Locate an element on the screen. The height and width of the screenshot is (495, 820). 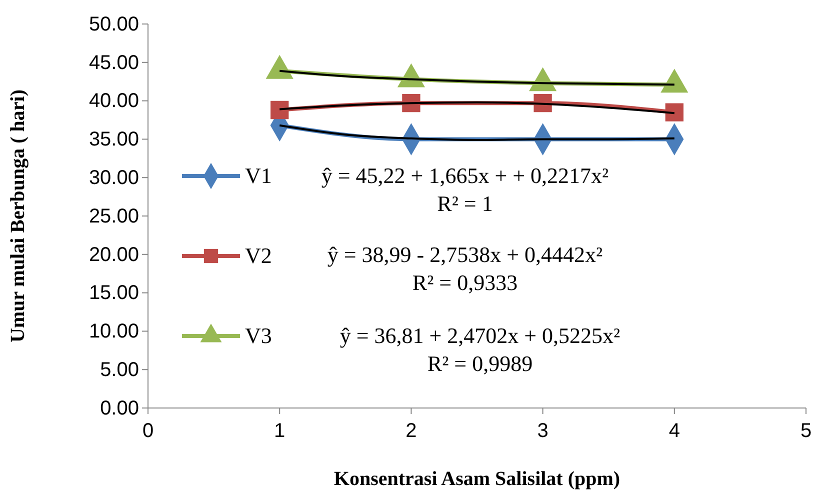
y-tick-label: 10.00 is located at coordinates (113, 331).